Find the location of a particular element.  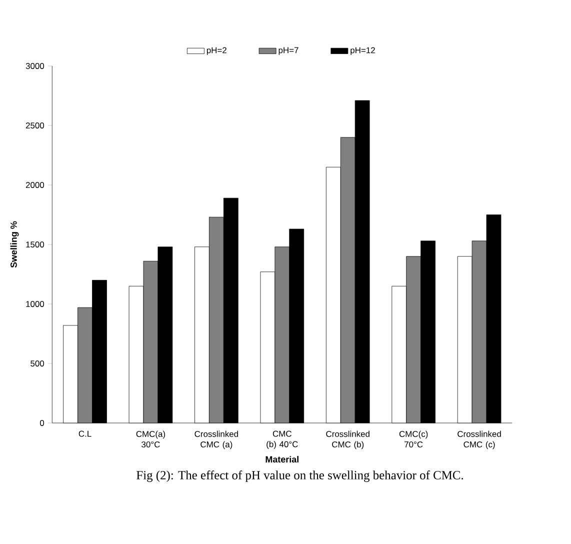

legend-label: pH=12 is located at coordinates (362, 51).